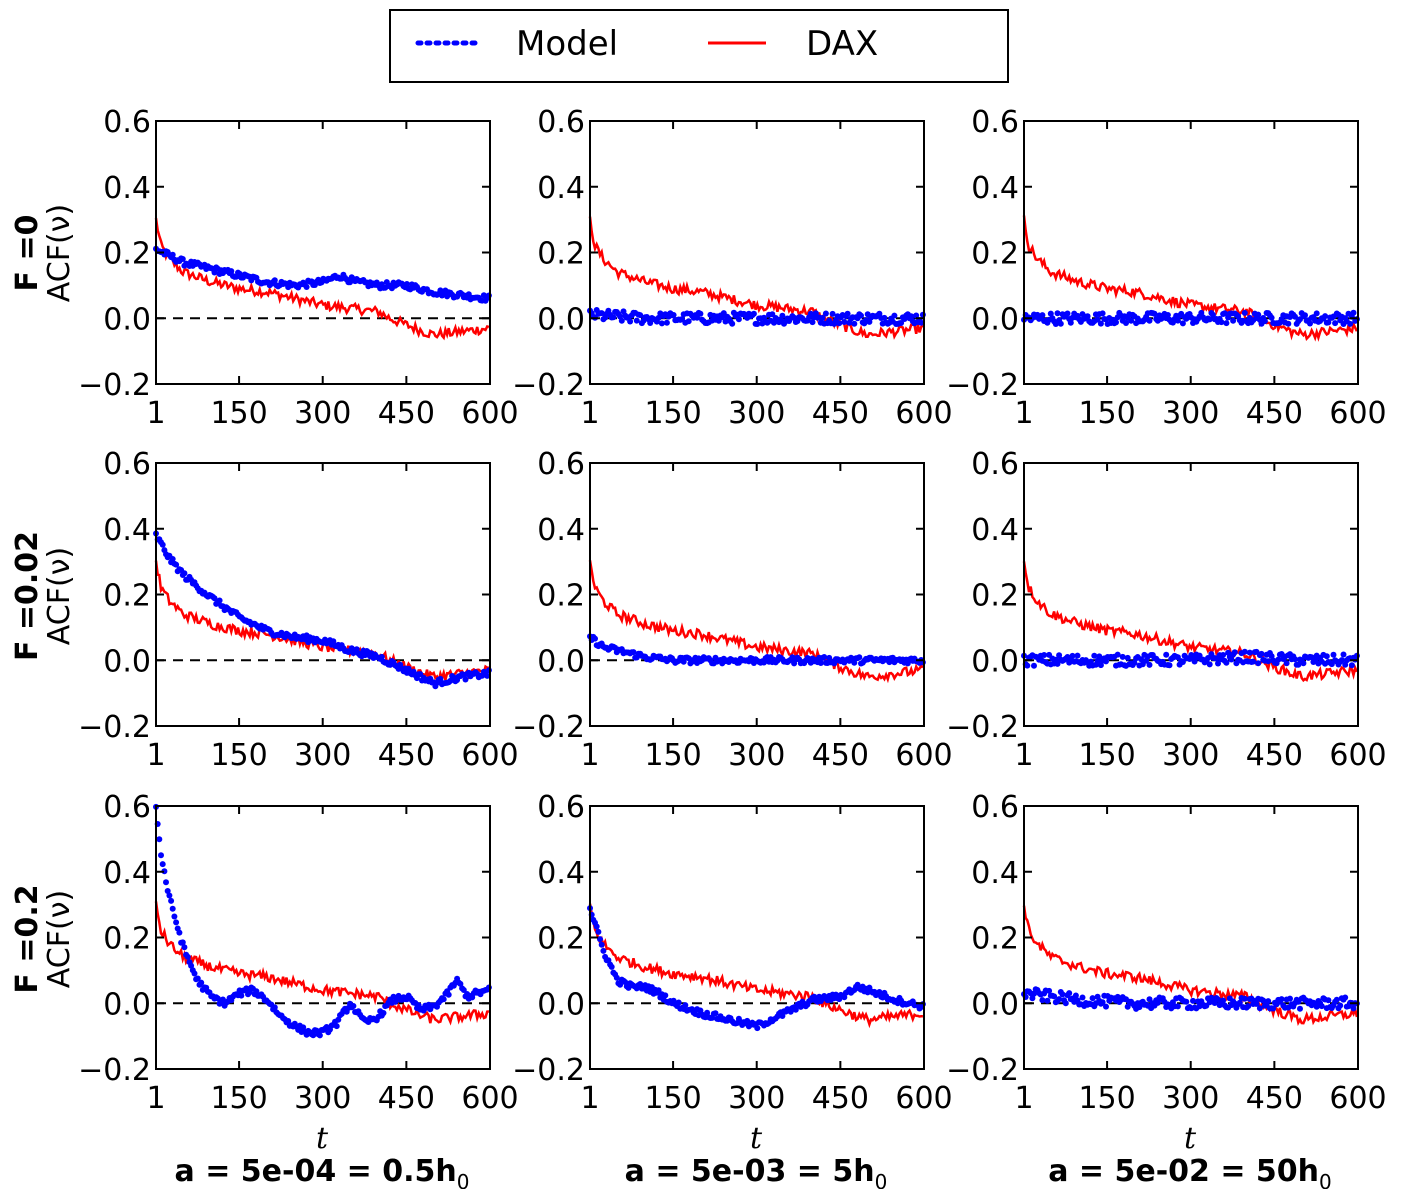 The image size is (1401, 1189). Describe the element at coordinates (27, 253) in the screenshot. I see `row-label-0: F =0` at that location.